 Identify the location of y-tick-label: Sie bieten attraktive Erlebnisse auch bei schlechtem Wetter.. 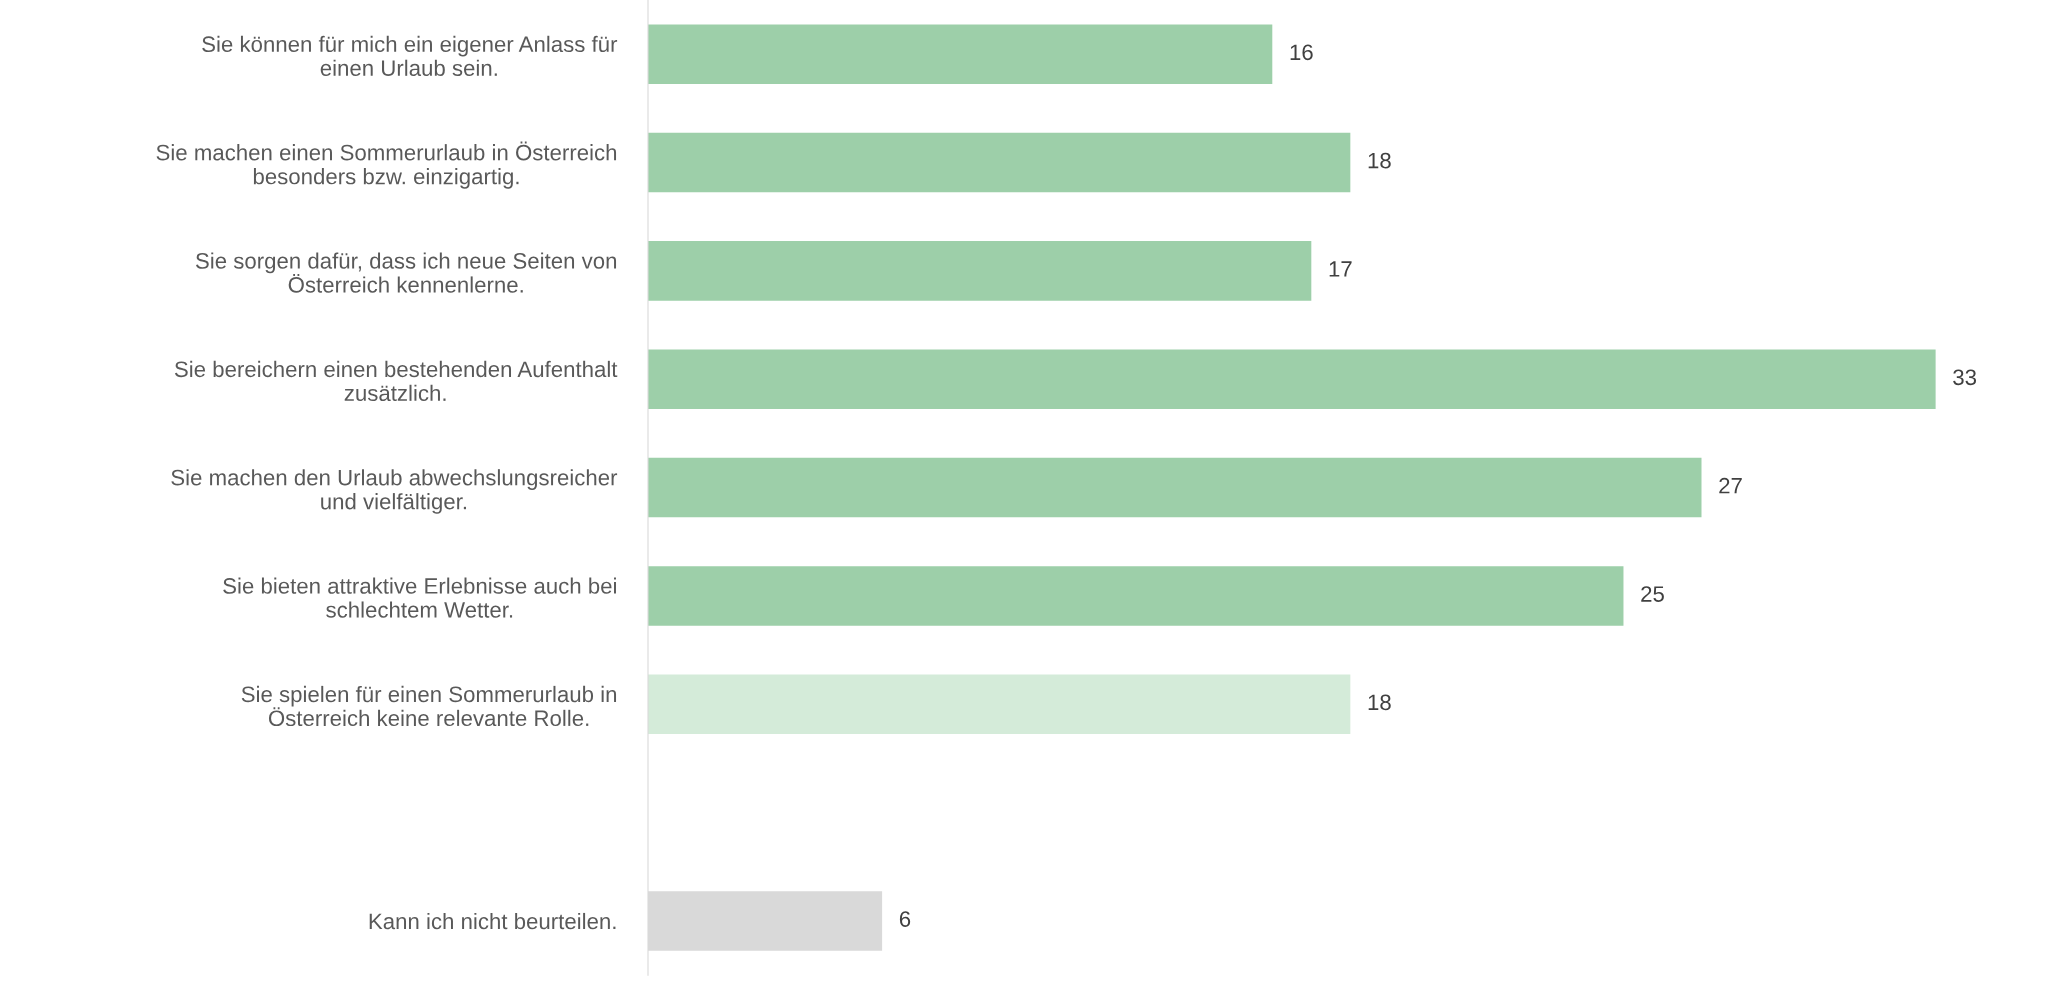
(419, 597).